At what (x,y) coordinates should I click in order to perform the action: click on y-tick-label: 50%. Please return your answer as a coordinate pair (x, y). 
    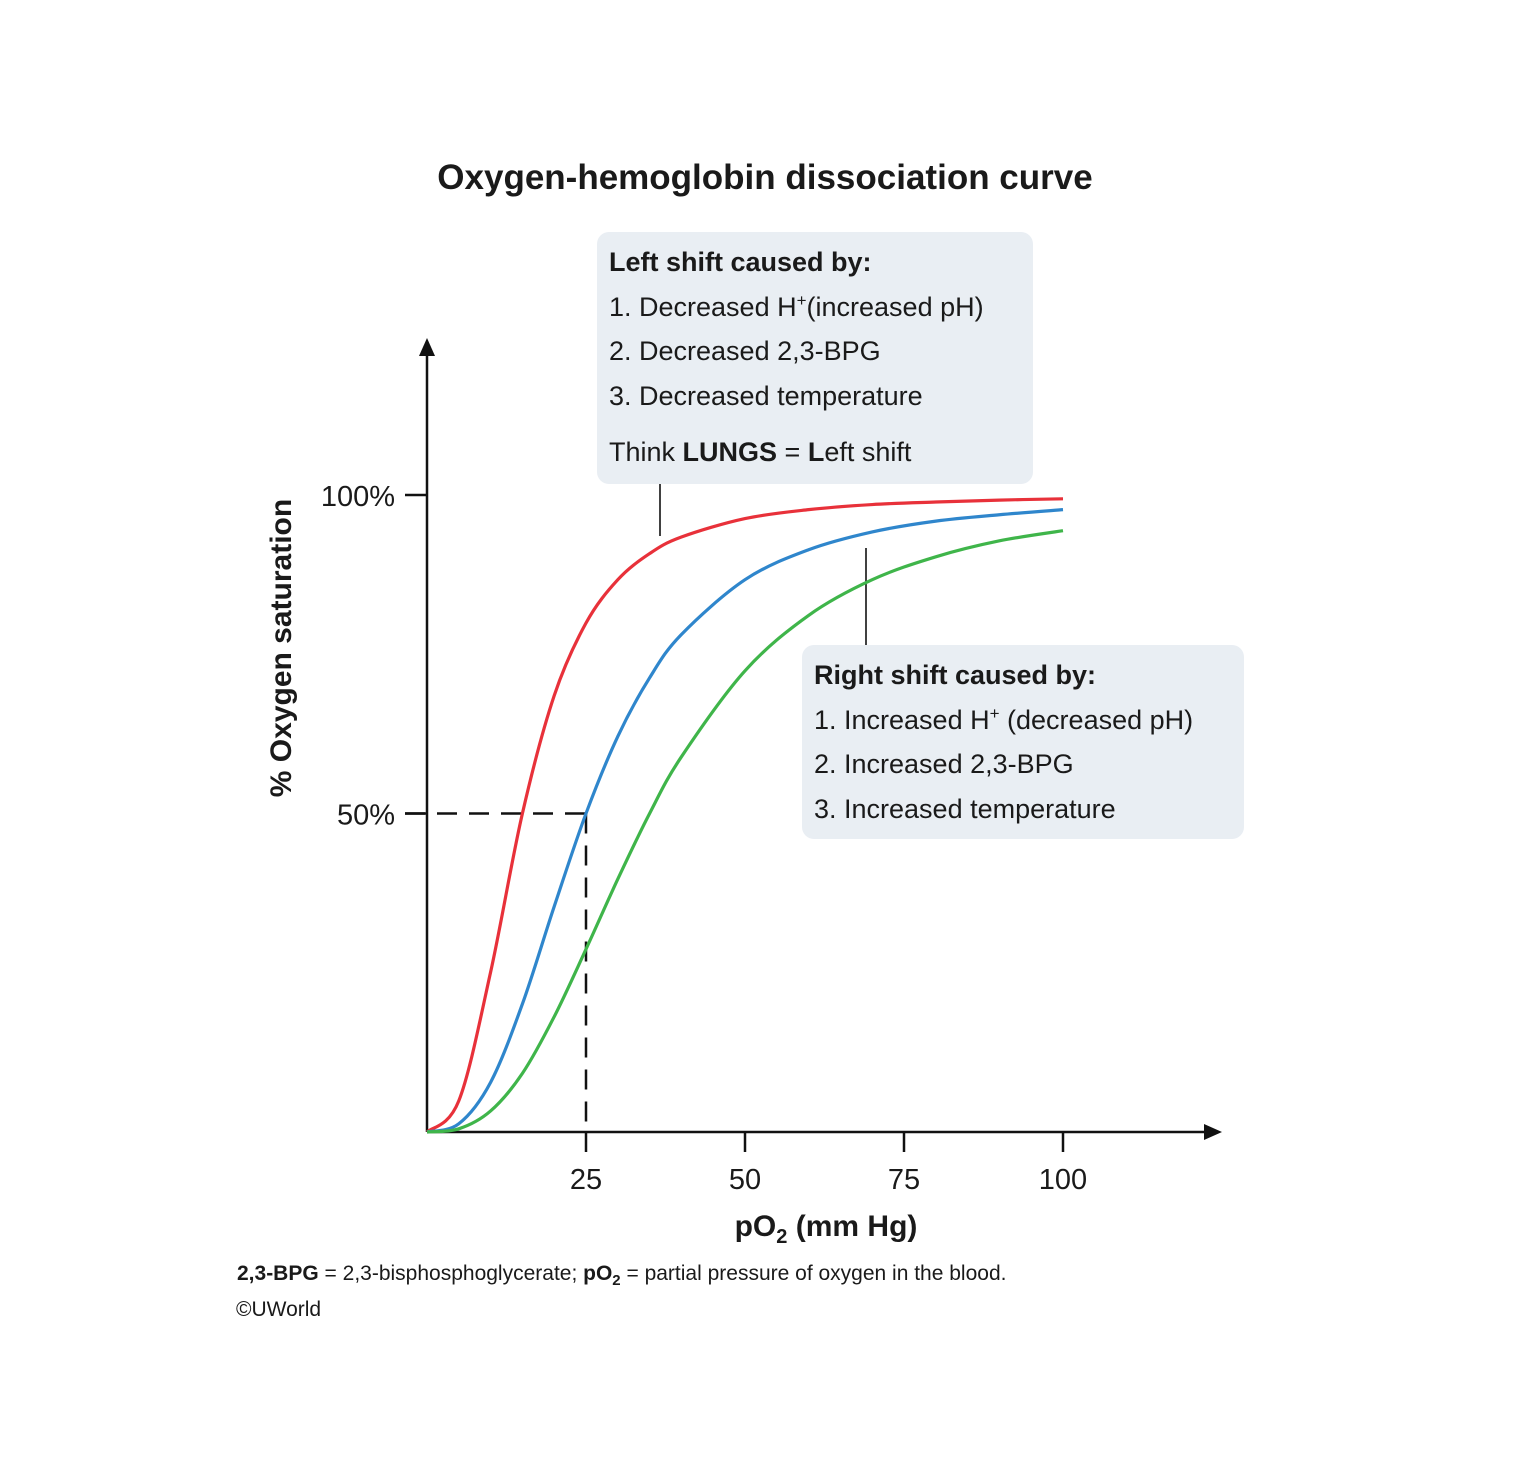
    Looking at the image, I should click on (366, 816).